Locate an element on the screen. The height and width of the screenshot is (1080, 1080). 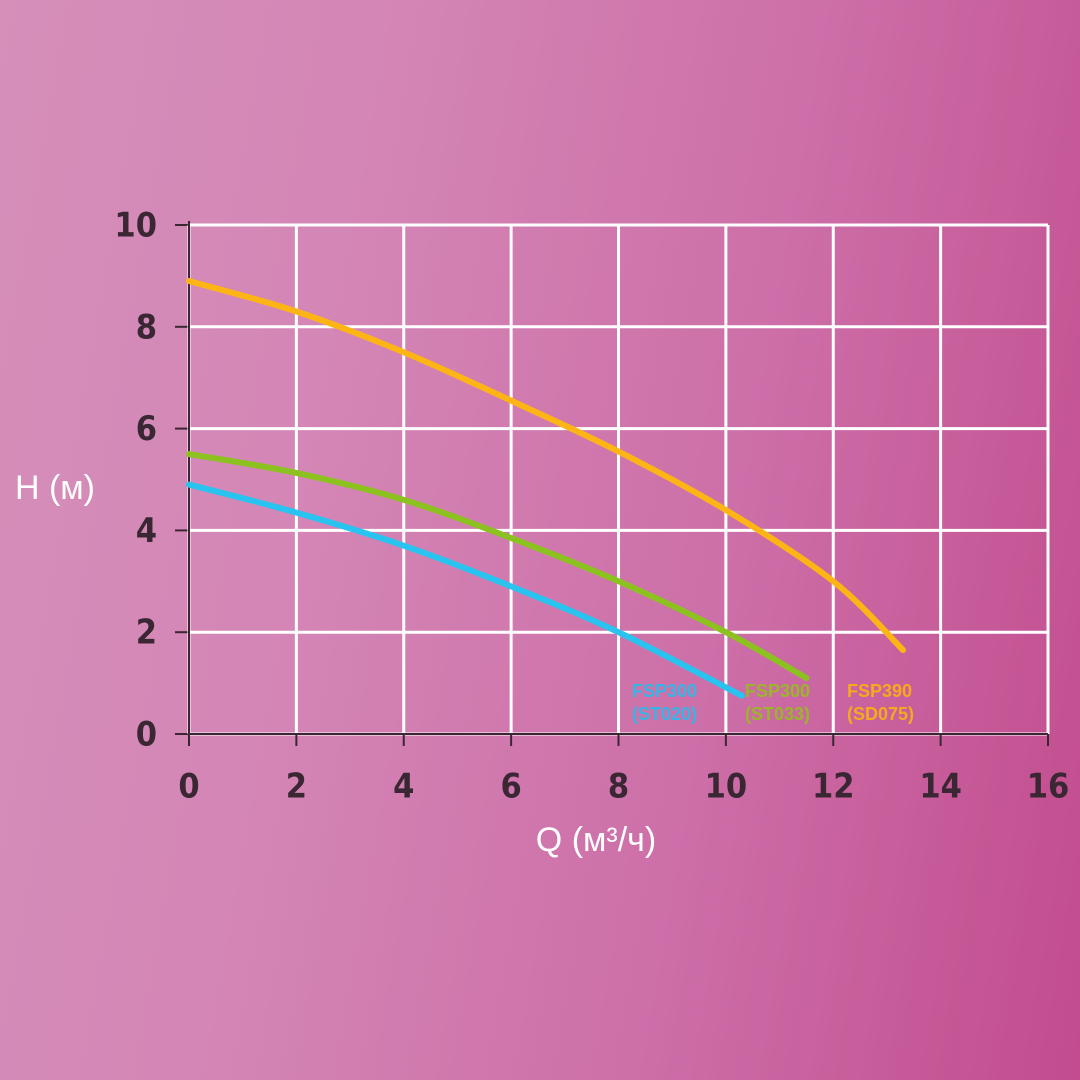
x-tick-label: 2 is located at coordinates (296, 787).